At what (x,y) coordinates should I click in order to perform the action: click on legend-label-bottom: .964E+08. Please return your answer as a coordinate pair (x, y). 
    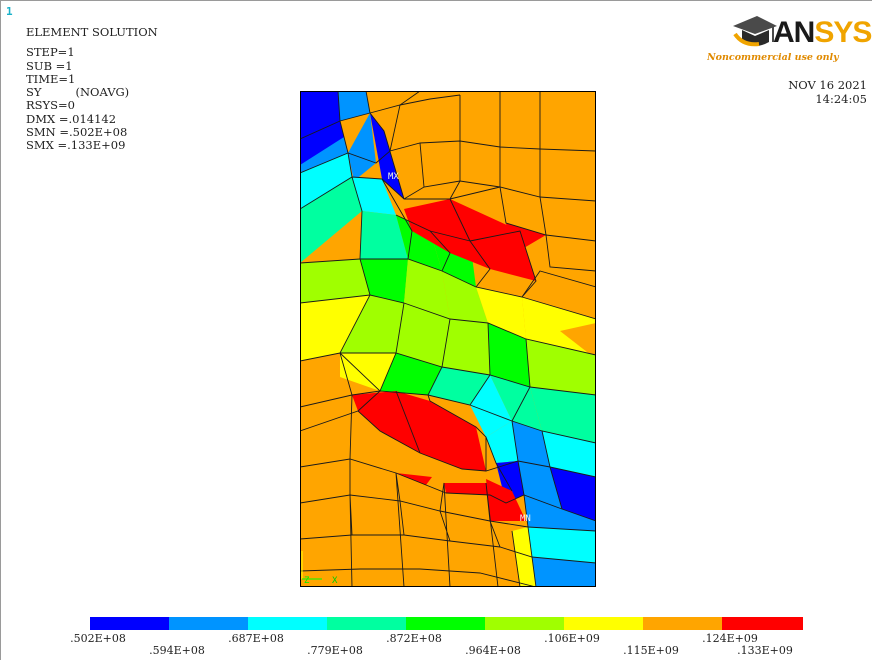
    Looking at the image, I should click on (493, 650).